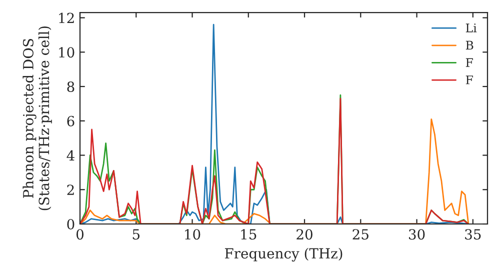 The image size is (500, 280). What do you see at coordinates (80, 234) in the screenshot?
I see `x-tick-label: 0` at bounding box center [80, 234].